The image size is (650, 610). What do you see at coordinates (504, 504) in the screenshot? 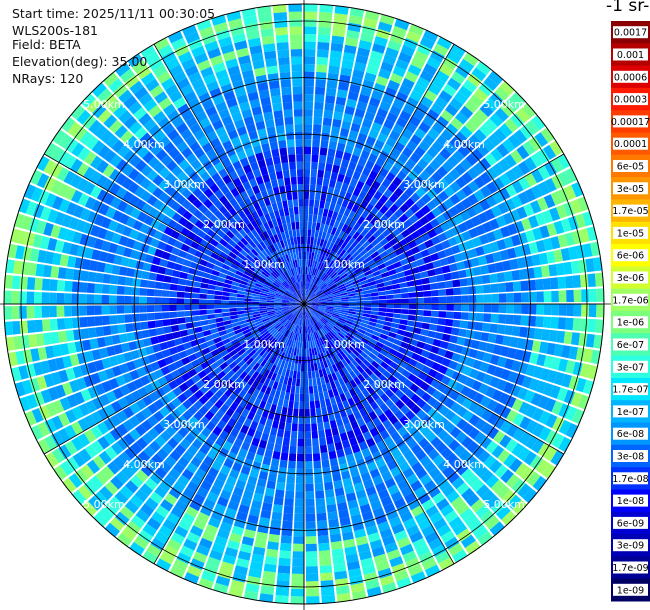
I see `range-ring-label: 5.00km` at bounding box center [504, 504].